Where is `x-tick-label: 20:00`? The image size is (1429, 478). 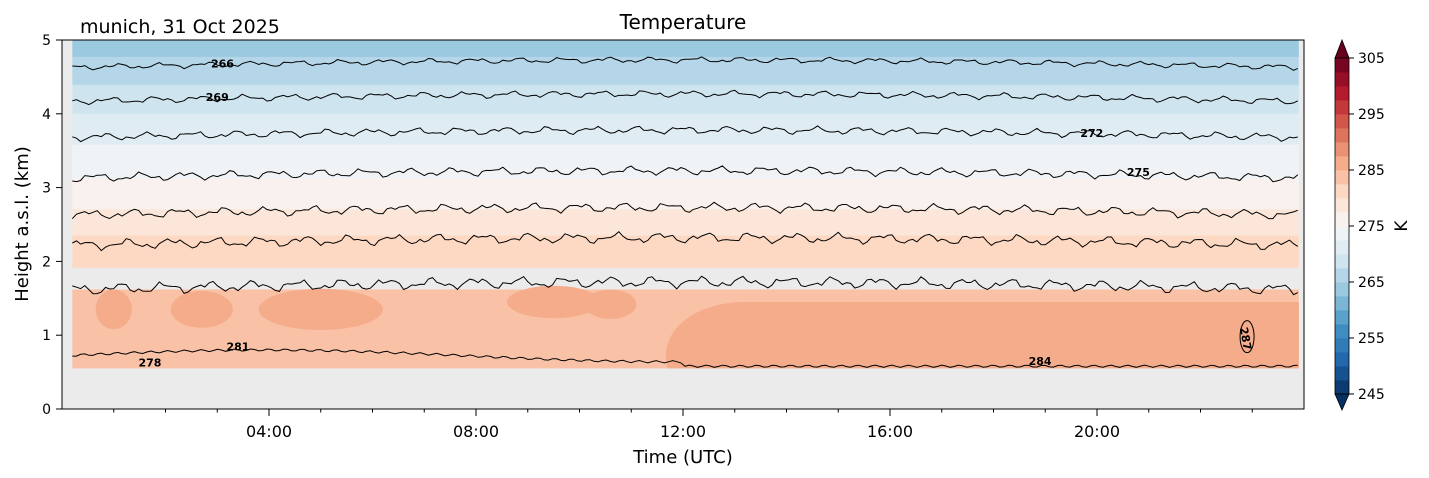 x-tick-label: 20:00 is located at coordinates (1097, 431).